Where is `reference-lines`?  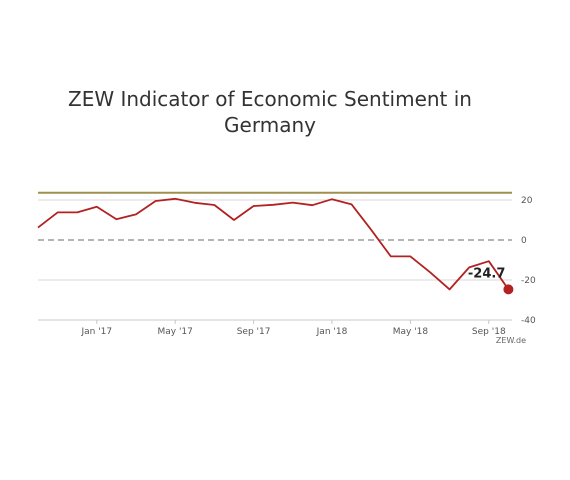
reference-lines is located at coordinates (275, 216).